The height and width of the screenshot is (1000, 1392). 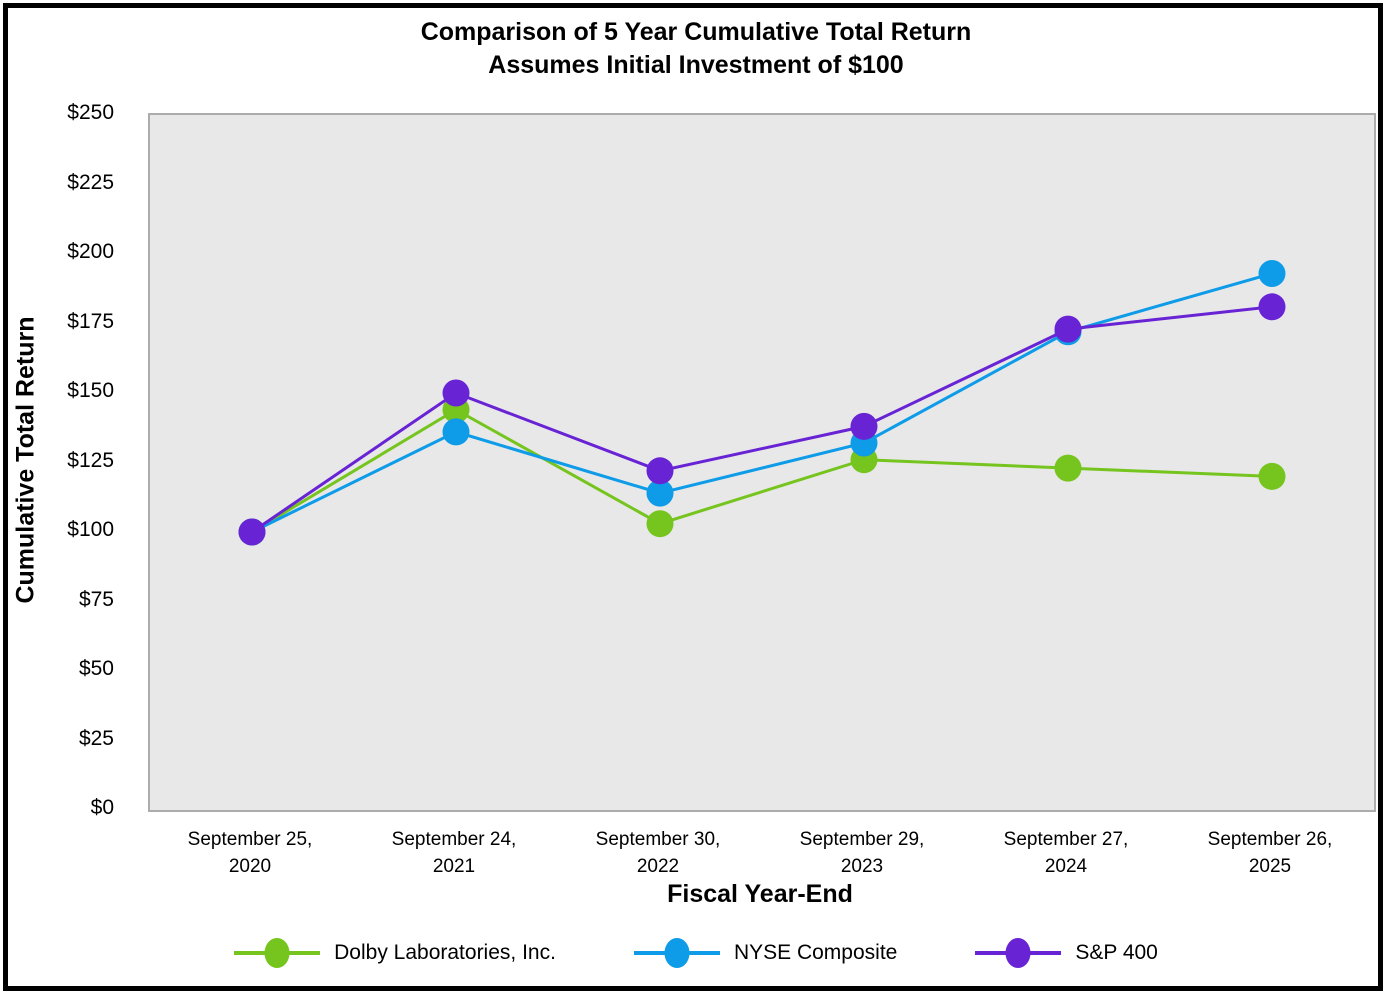 What do you see at coordinates (96, 668) in the screenshot?
I see `y-tick-label: $50` at bounding box center [96, 668].